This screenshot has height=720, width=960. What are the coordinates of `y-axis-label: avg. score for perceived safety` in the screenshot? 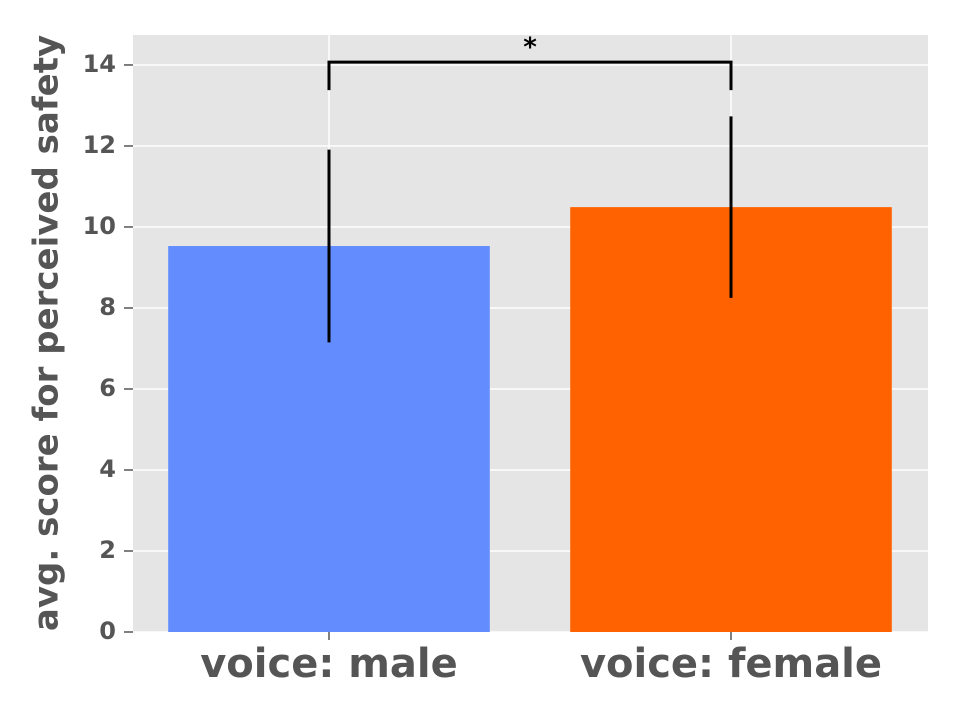 It's located at (47, 333).